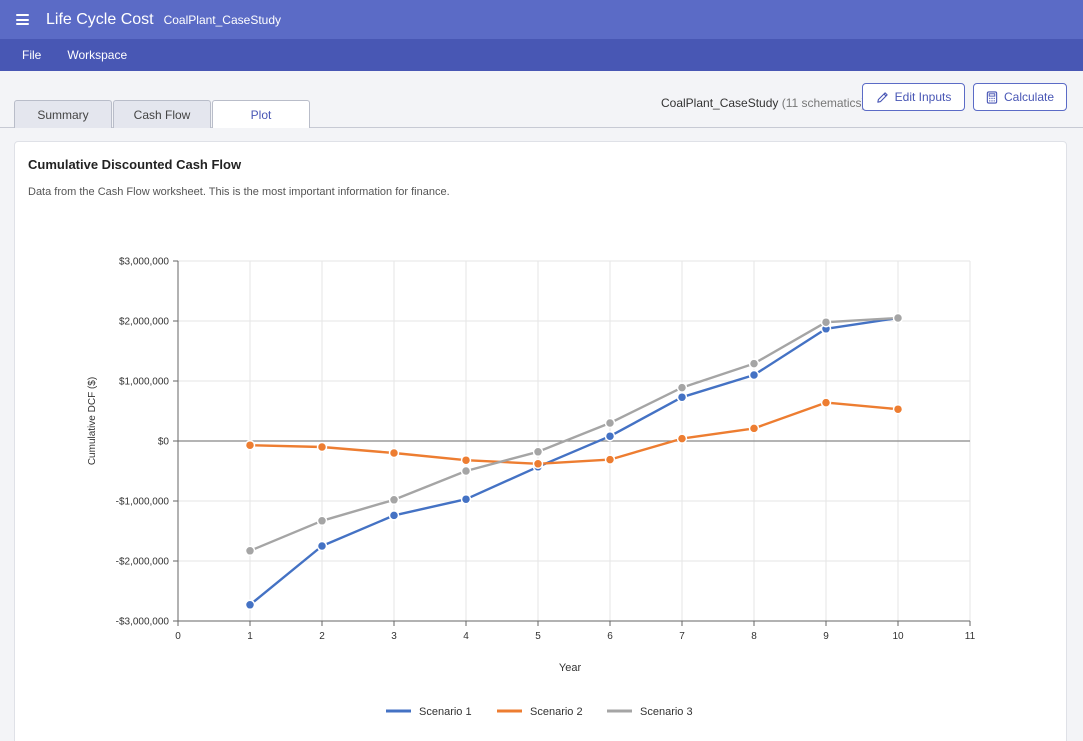 The height and width of the screenshot is (741, 1083). Describe the element at coordinates (970, 636) in the screenshot. I see `x-tick-label: 11` at that location.